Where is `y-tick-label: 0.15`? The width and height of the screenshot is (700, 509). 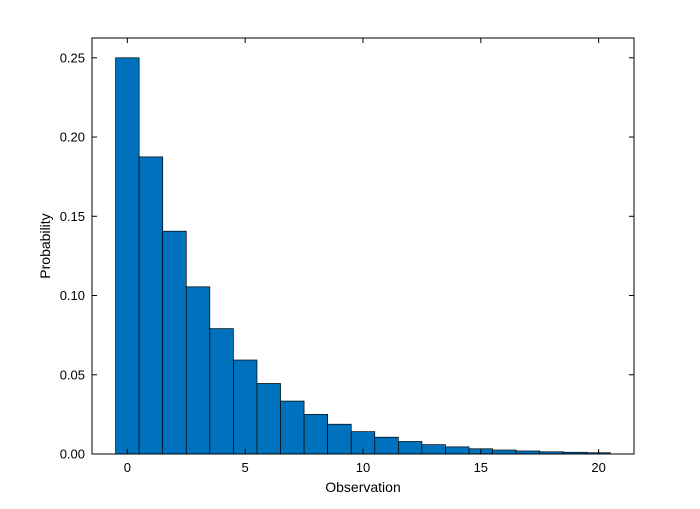 y-tick-label: 0.15 is located at coordinates (72, 216).